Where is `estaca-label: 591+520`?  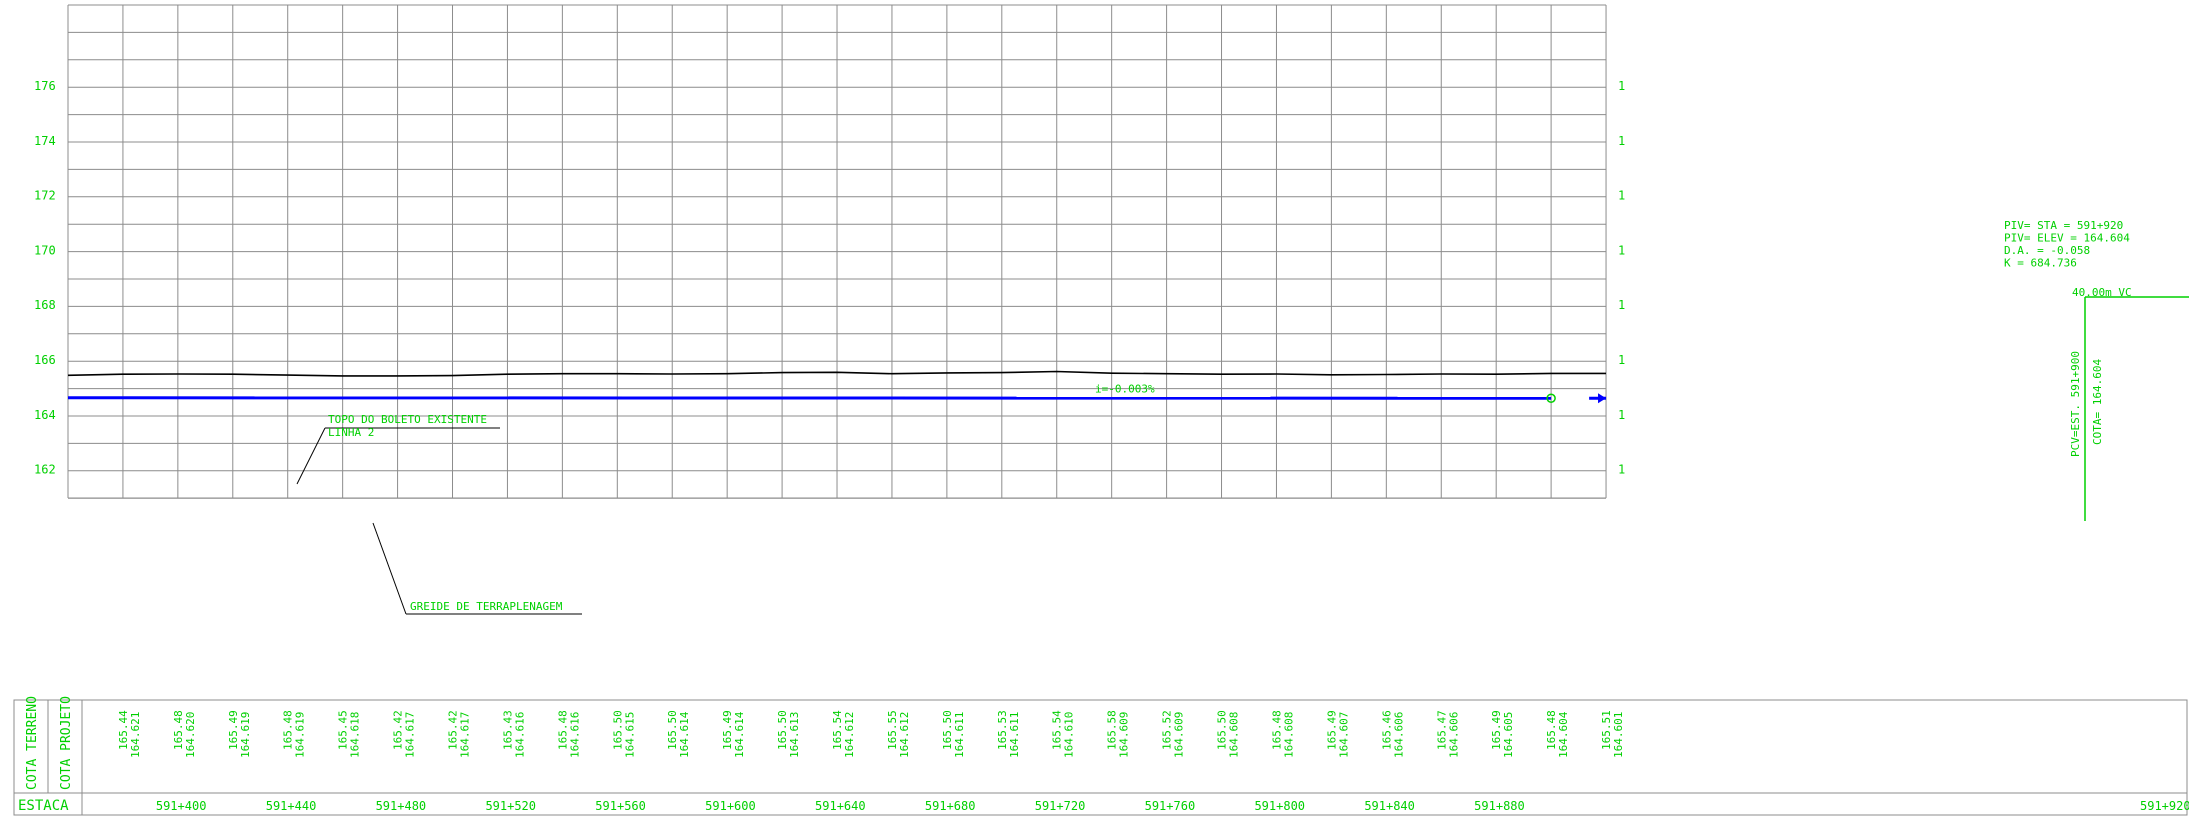 estaca-label: 591+520 is located at coordinates (510, 806).